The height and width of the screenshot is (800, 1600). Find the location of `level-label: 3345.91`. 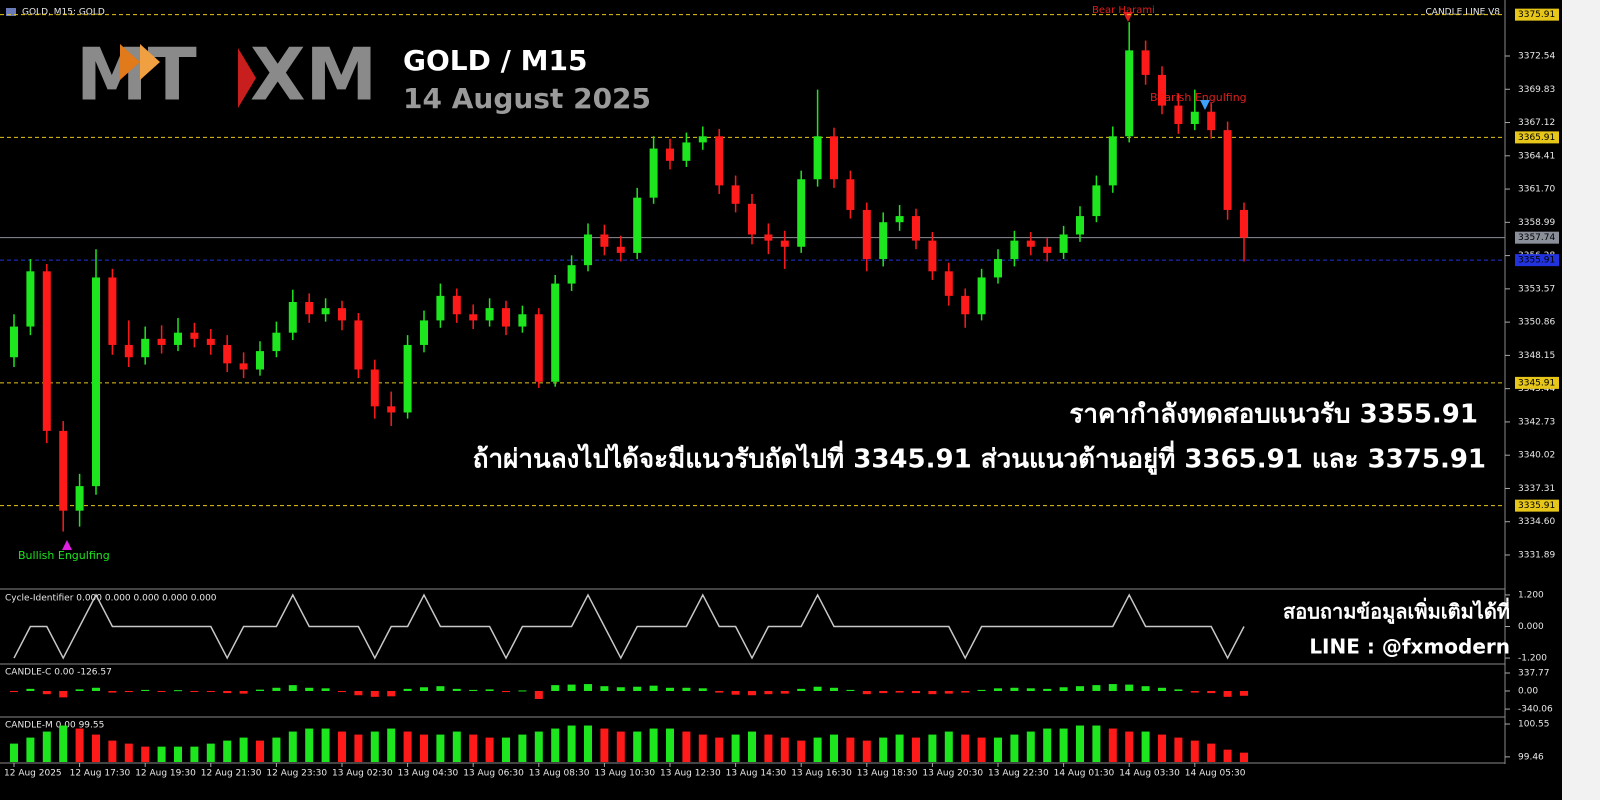

level-label: 3345.91 is located at coordinates (1536, 383).